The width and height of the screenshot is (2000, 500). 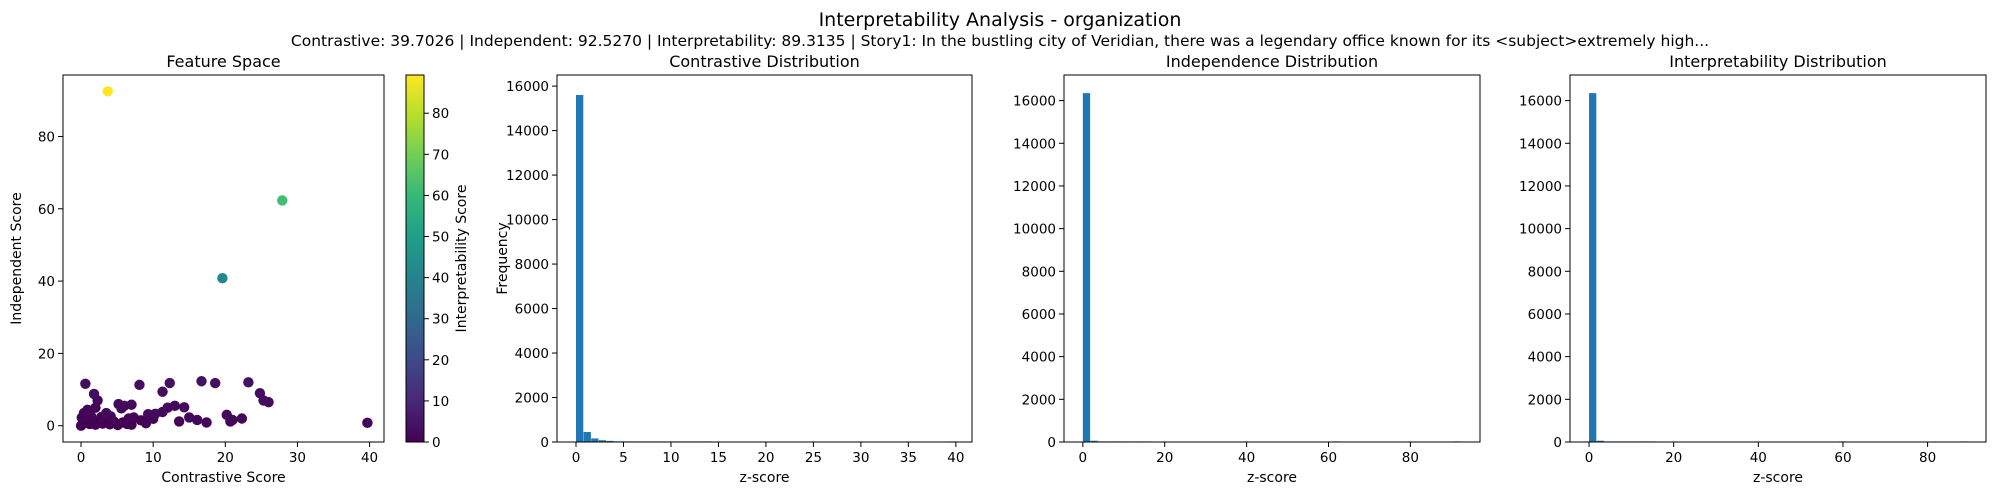 I want to click on panel-title: Interpretability Distribution, so click(x=1778, y=61).